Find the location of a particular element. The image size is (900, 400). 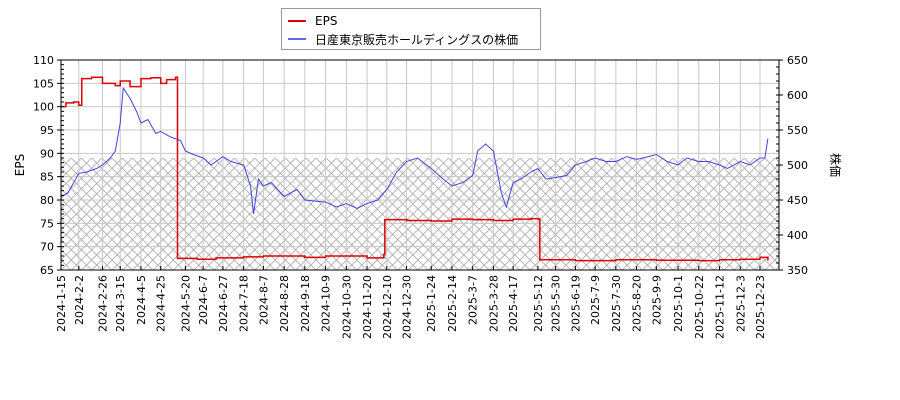

right-y-axis: 350 400 450 500 550 600 650 is located at coordinates (792, 165).